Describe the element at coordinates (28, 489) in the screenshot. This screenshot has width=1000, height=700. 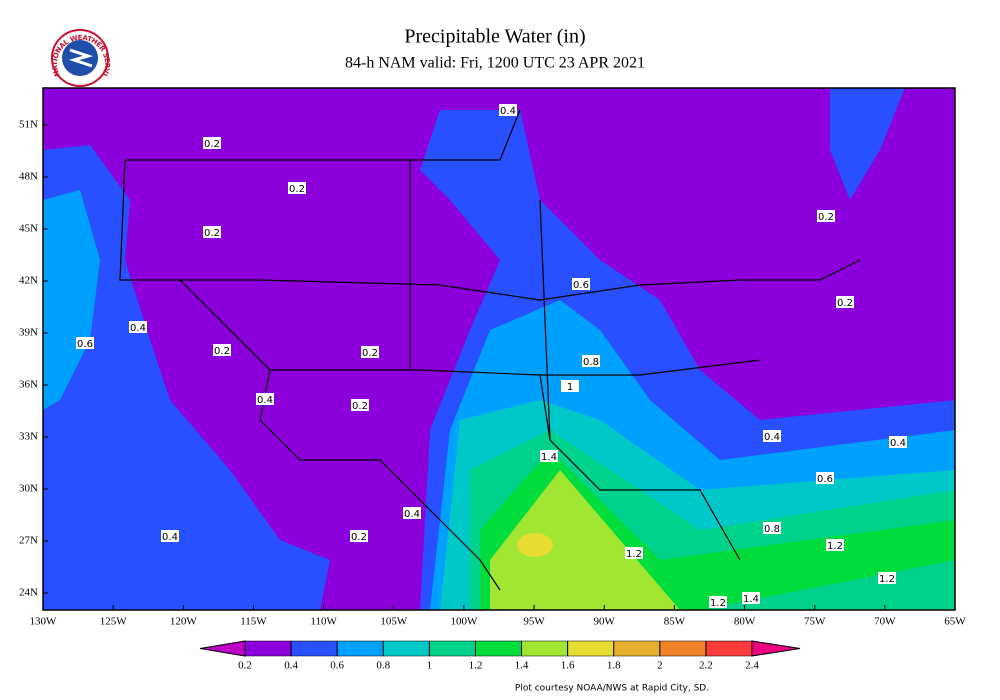
I see `lat-label: 30N` at that location.